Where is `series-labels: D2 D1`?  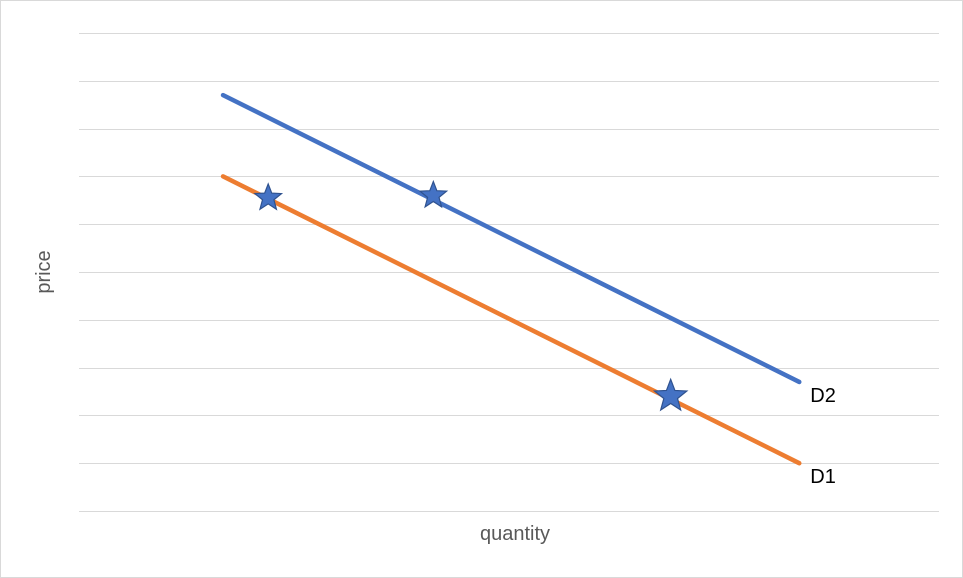
series-labels: D2 D1 is located at coordinates (823, 436).